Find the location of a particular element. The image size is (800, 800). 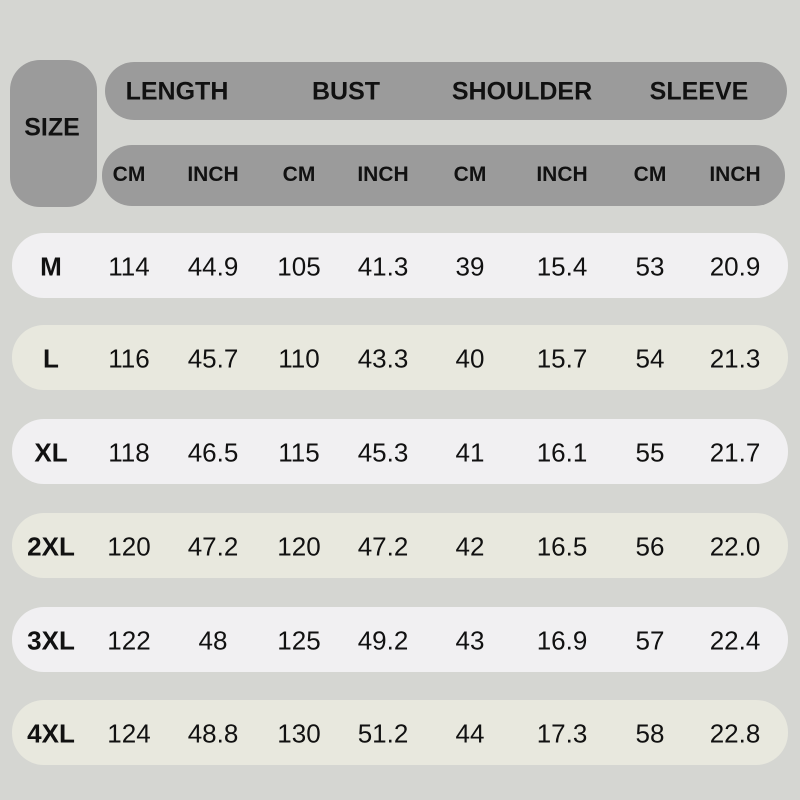

table-cell: 48 is located at coordinates (213, 640).